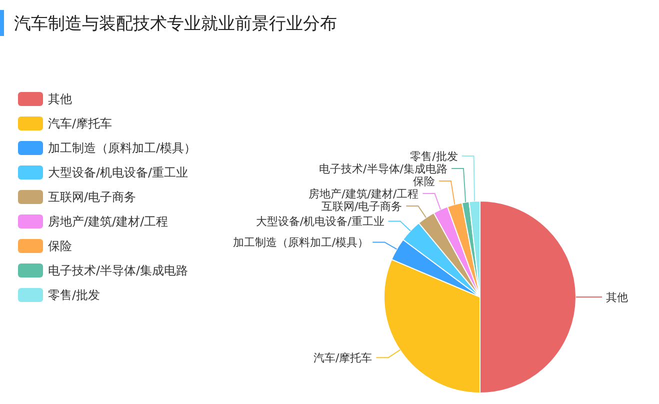 This screenshot has width=659, height=404. Describe the element at coordinates (434, 157) in the screenshot. I see `slice-label: 零售/批发` at that location.